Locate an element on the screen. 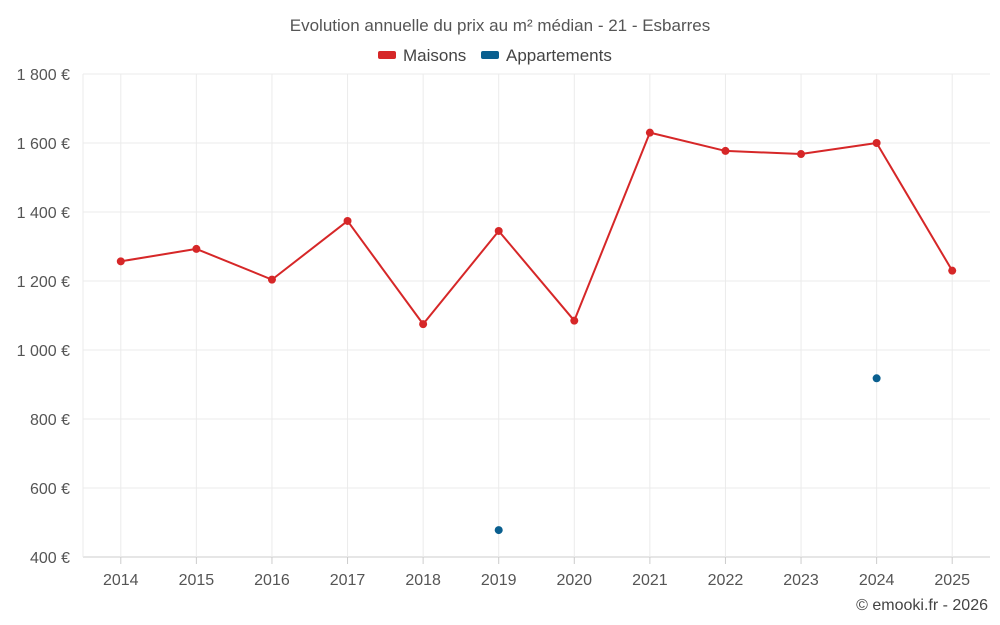 This screenshot has width=1000, height=625. legend-swatch-maisons is located at coordinates (387, 55).